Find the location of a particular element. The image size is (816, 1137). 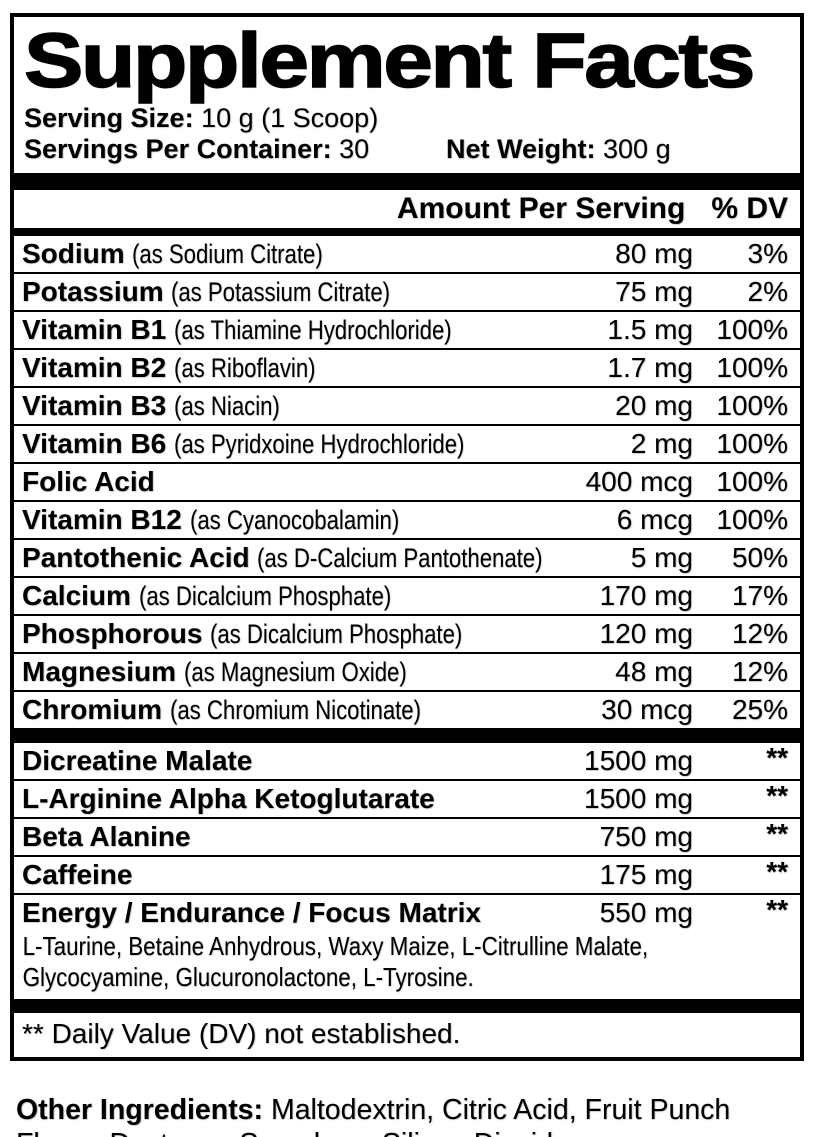

blend-name: Beta Alanine is located at coordinates (106, 836).